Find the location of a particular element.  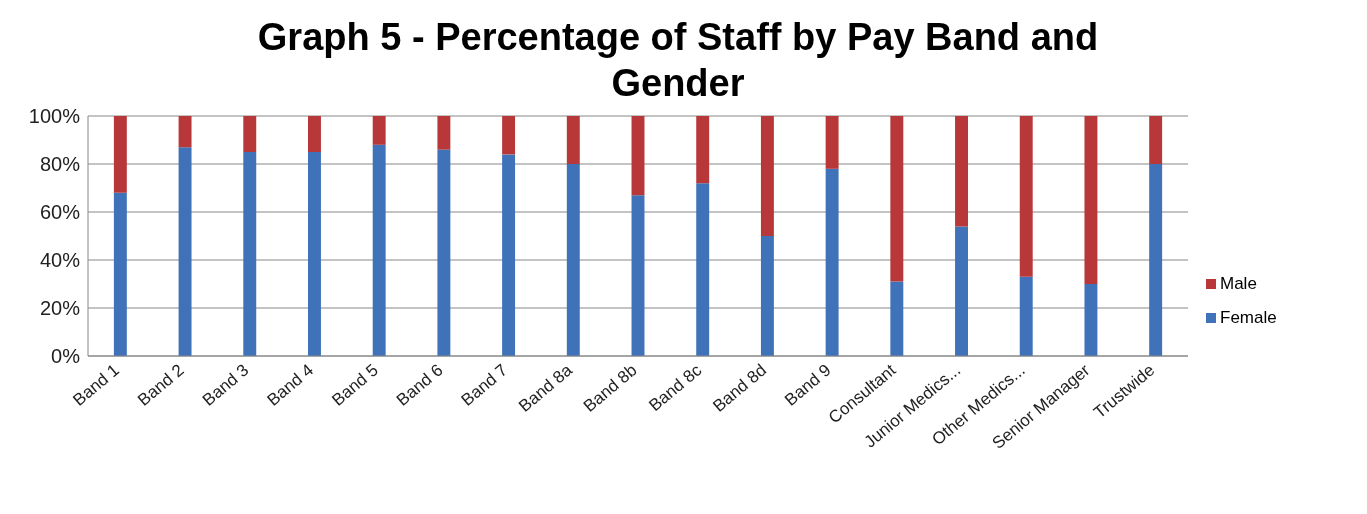

y-tick-label: 100% is located at coordinates (54, 116).